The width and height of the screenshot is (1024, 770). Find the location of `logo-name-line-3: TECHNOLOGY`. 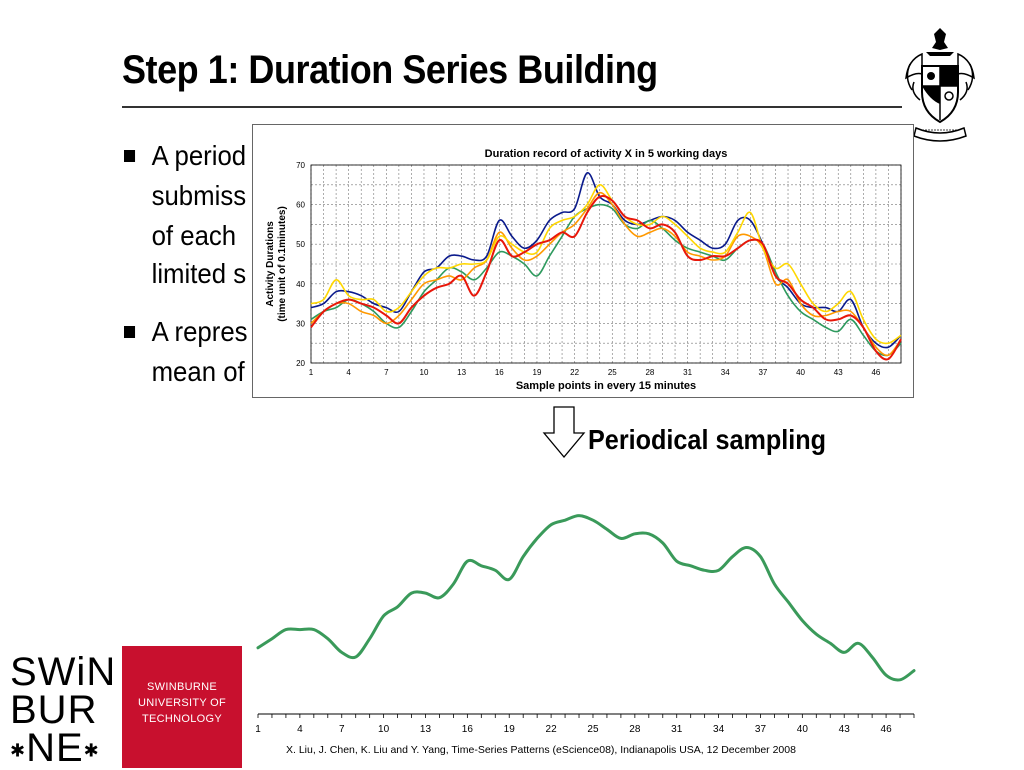

logo-name-line-3: TECHNOLOGY is located at coordinates (181, 719).